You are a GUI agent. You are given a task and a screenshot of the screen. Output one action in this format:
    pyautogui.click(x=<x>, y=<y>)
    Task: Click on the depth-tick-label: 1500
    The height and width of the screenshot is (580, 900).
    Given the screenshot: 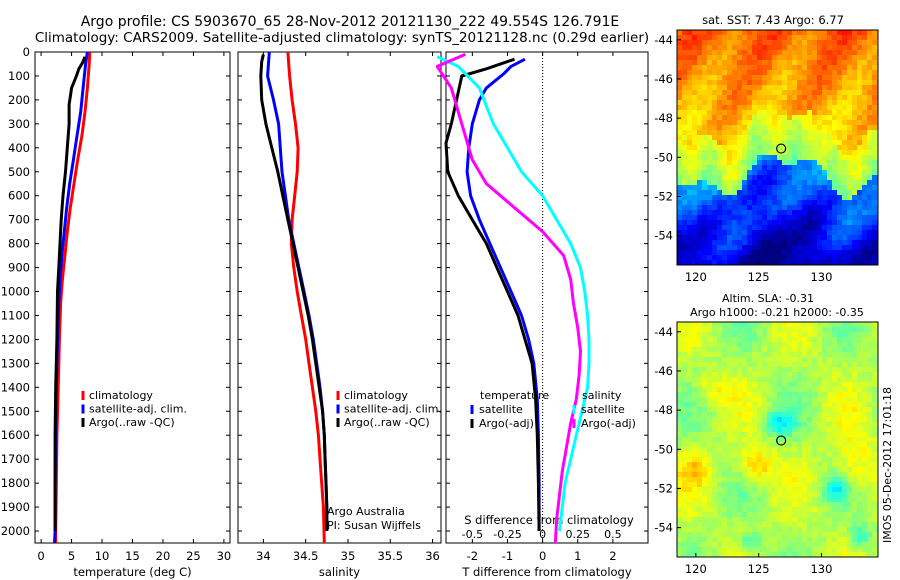 What is the action you would take?
    pyautogui.click(x=15, y=411)
    